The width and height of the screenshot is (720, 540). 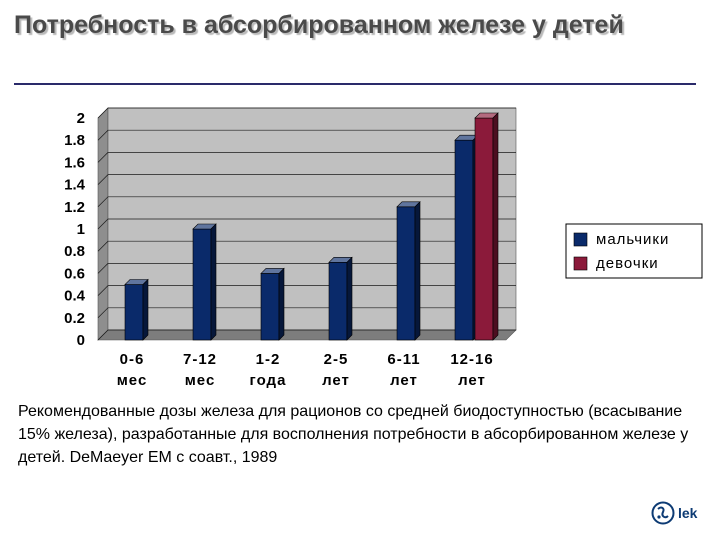 I want to click on y-tick-label: 1.4, so click(x=75, y=185).